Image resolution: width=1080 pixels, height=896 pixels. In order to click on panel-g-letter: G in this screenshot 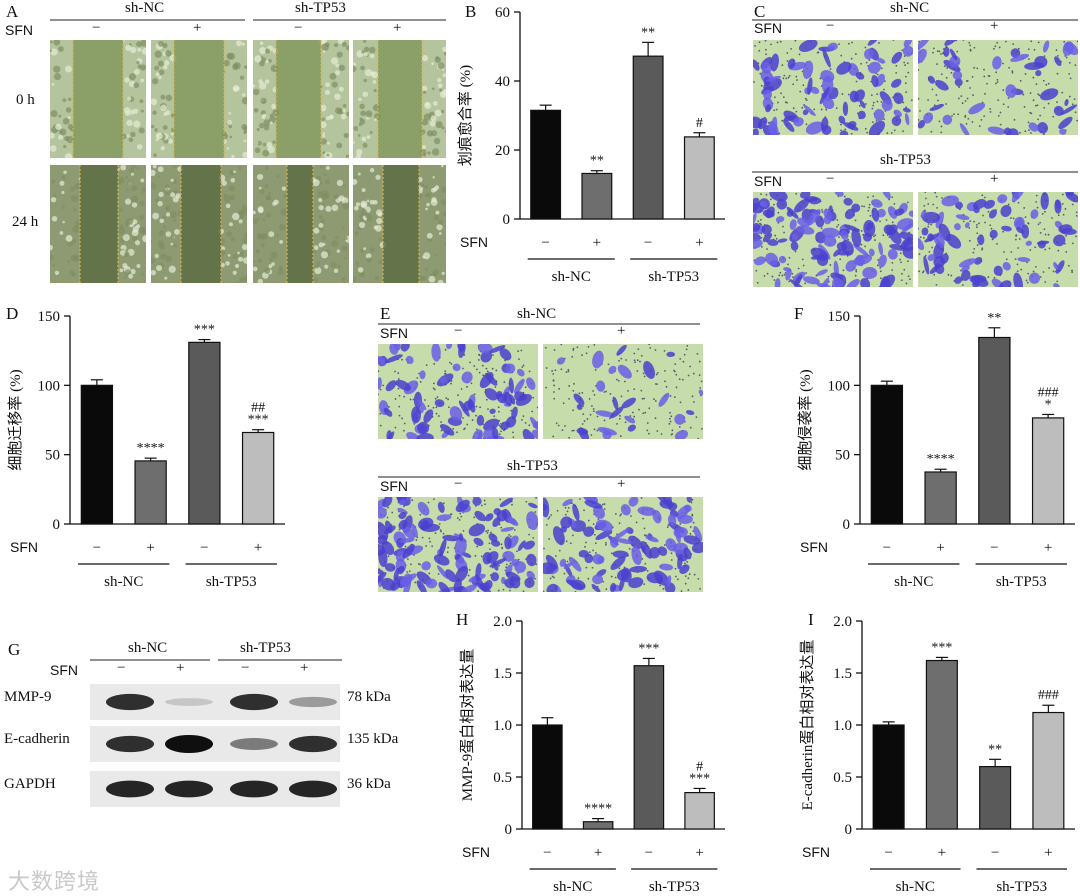, I will do `click(14, 649)`.